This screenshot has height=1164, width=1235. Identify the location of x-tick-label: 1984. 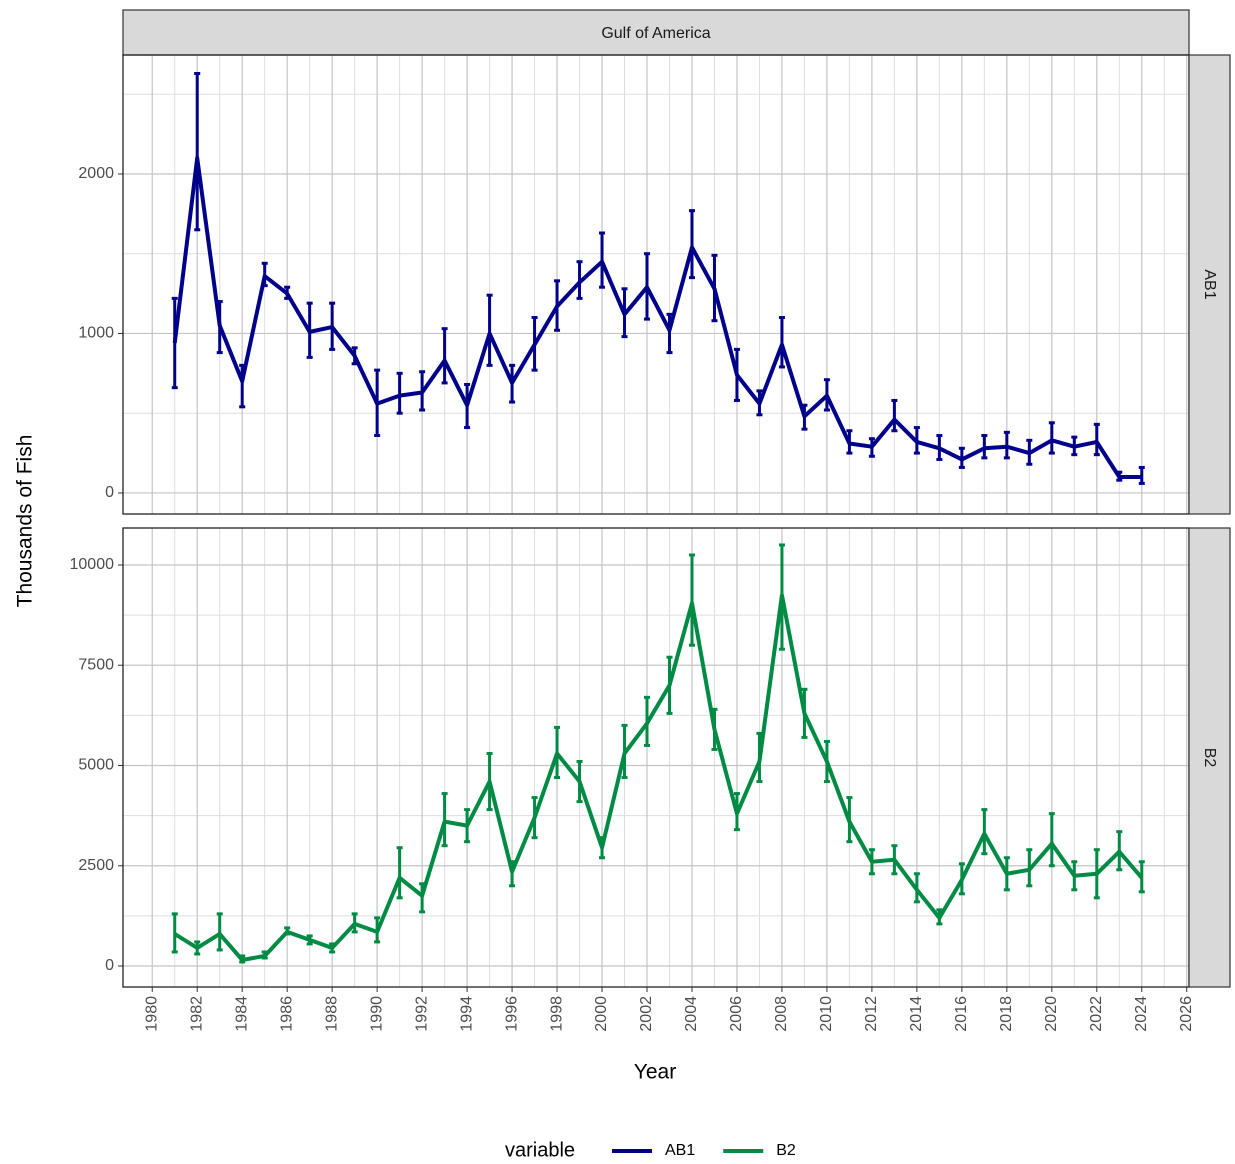
(241, 1014).